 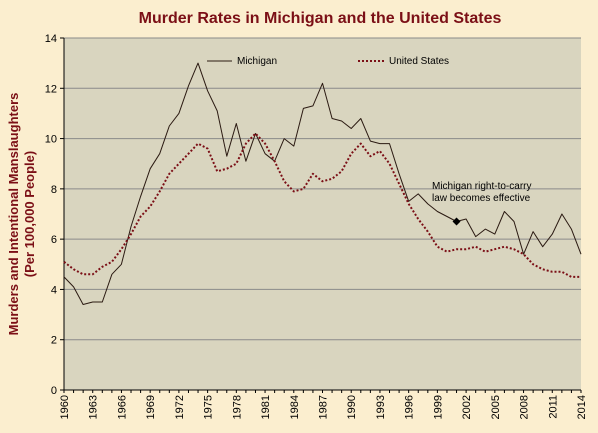 What do you see at coordinates (496, 407) in the screenshot?
I see `x-tick-label-2005: 2005` at bounding box center [496, 407].